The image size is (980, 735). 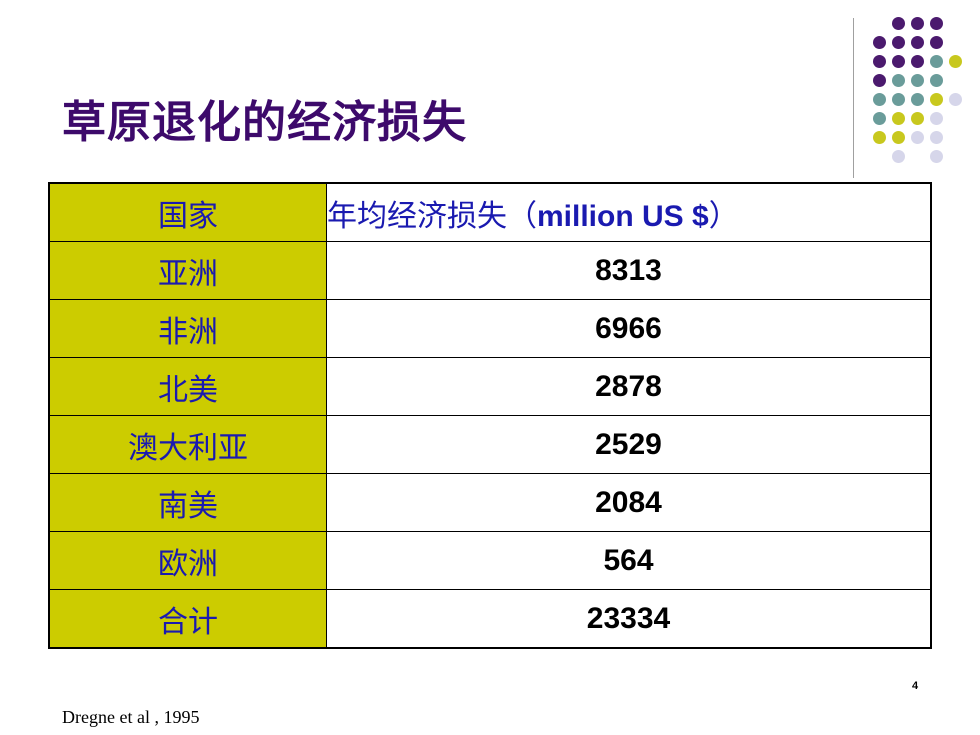 I want to click on table-row-total: 合计 23334, so click(x=490, y=619).